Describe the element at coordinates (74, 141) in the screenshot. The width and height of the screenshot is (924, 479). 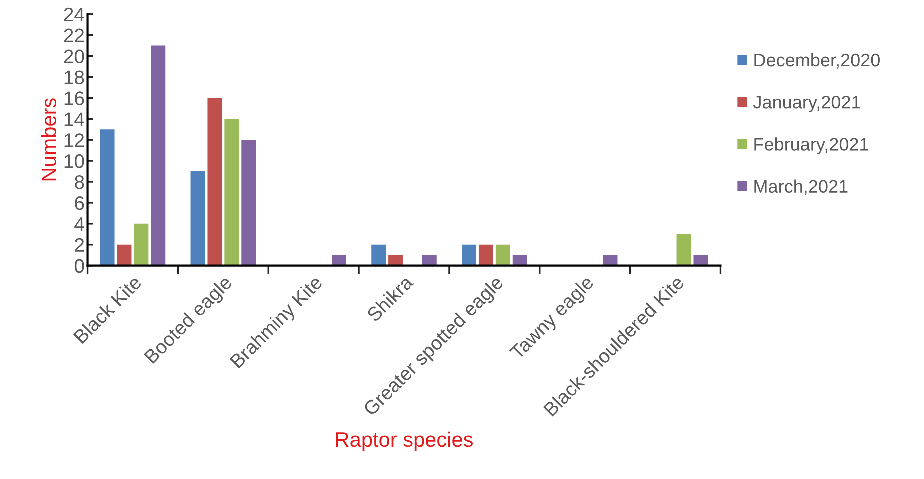
I see `y-tick-label: 12` at that location.